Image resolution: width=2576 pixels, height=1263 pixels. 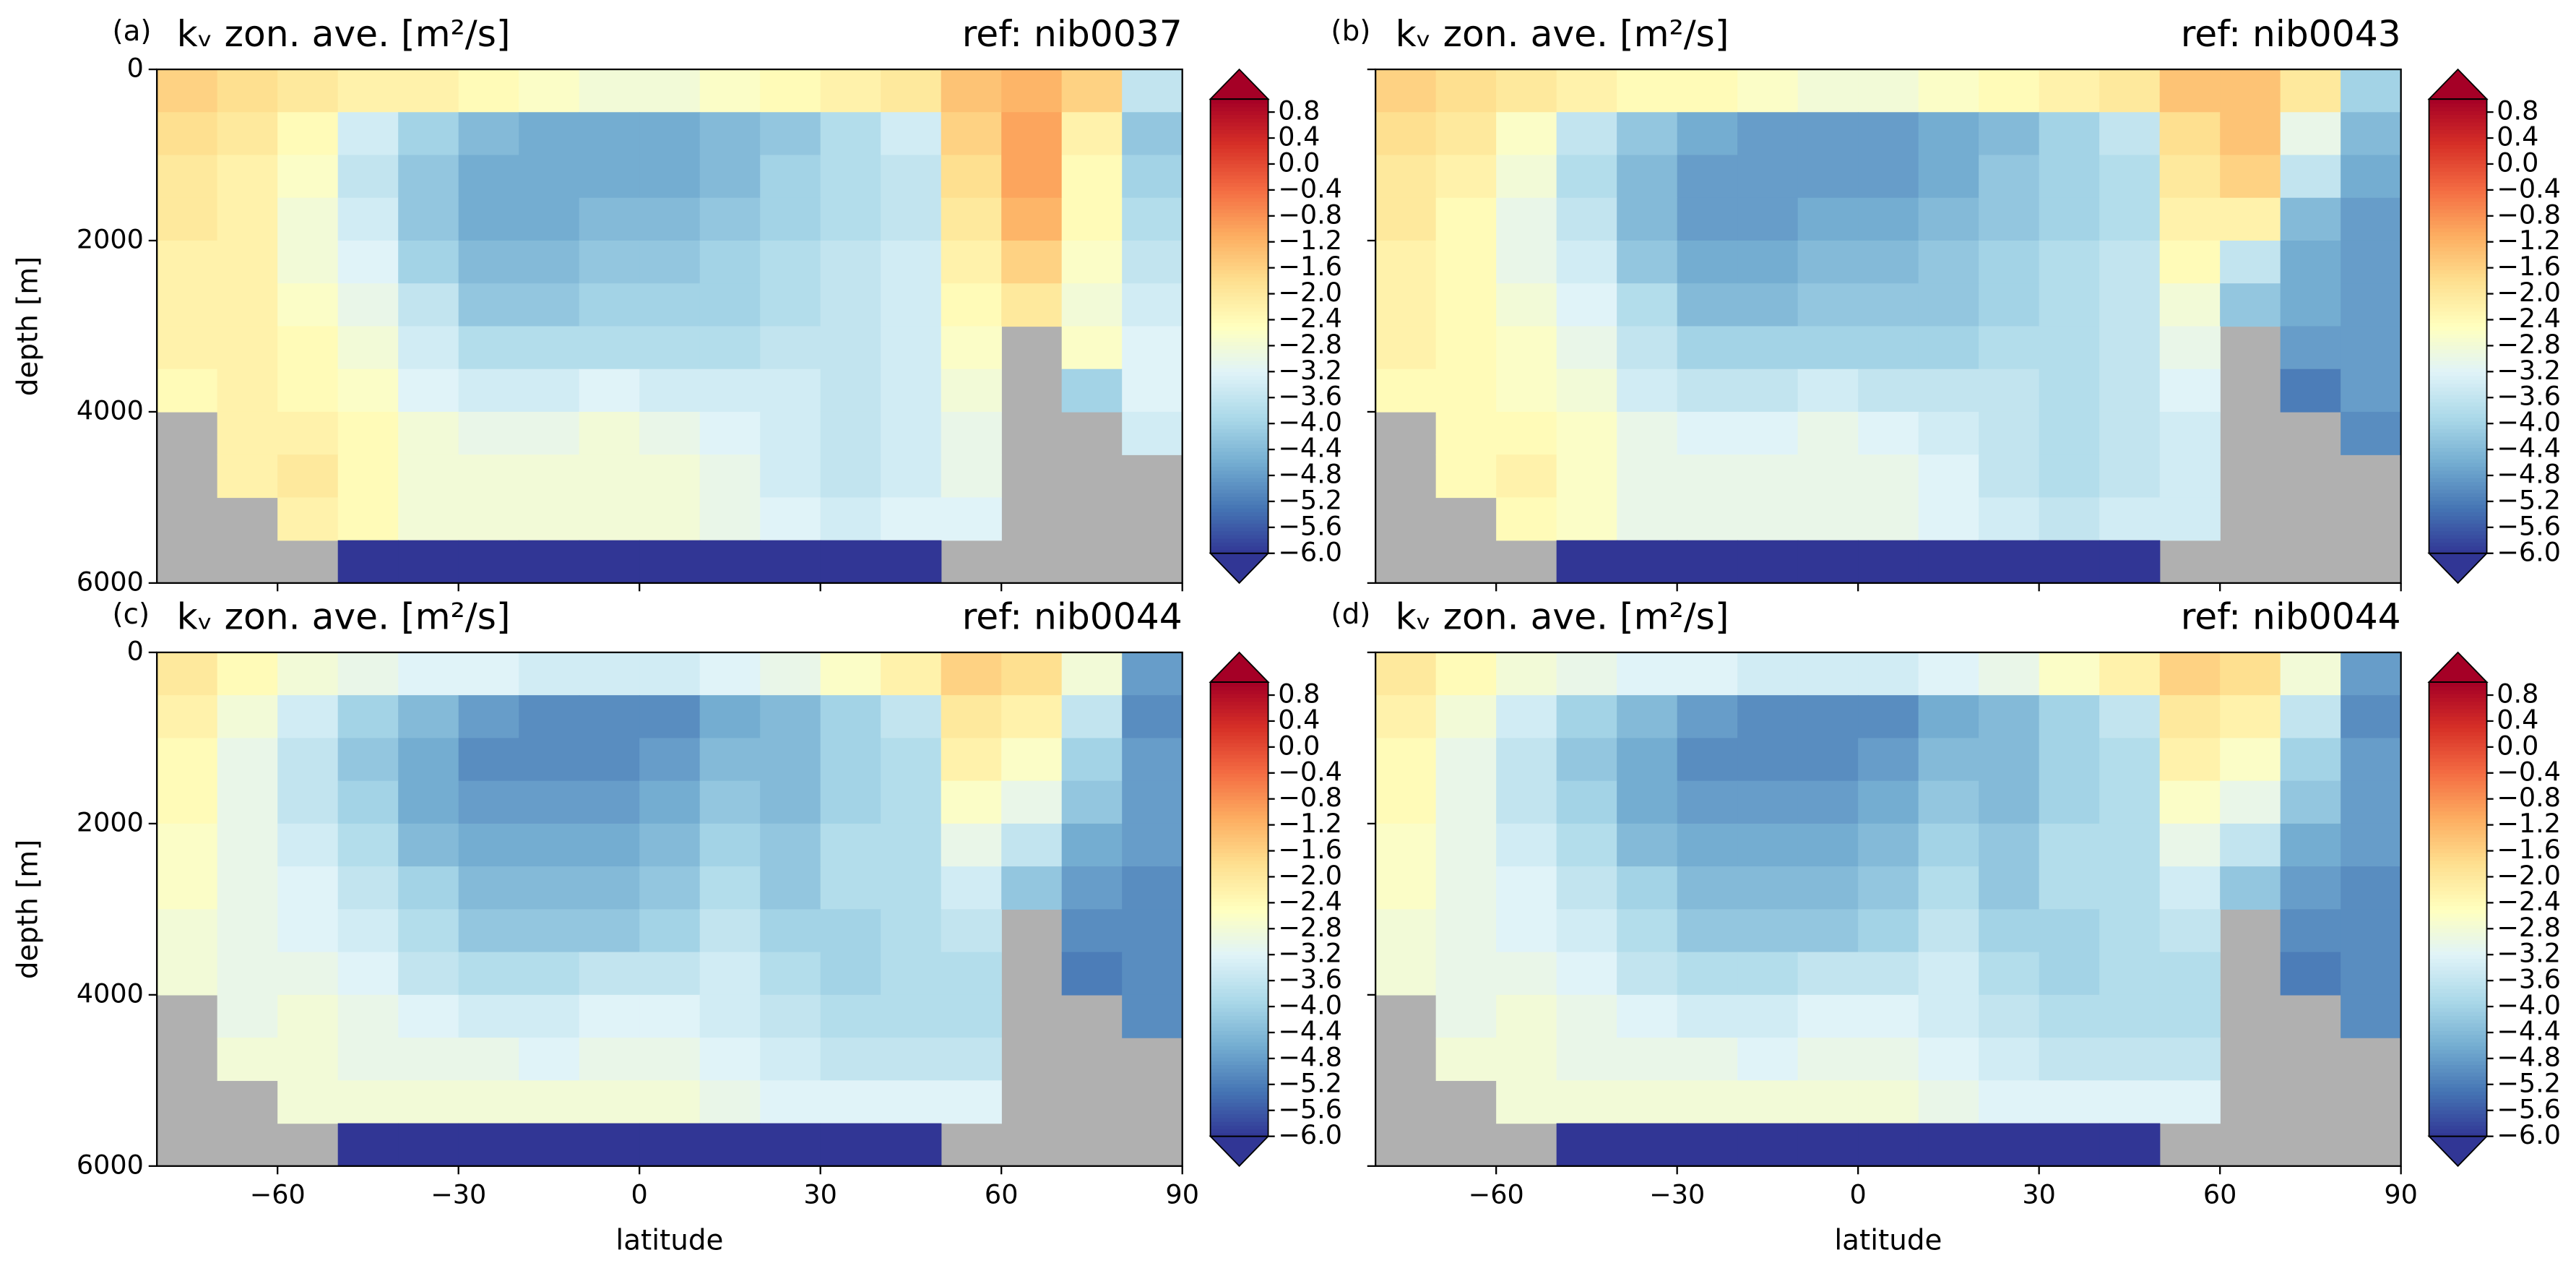 What do you see at coordinates (2517, 162) in the screenshot?
I see `colorbar-tick-label: 0.0` at bounding box center [2517, 162].